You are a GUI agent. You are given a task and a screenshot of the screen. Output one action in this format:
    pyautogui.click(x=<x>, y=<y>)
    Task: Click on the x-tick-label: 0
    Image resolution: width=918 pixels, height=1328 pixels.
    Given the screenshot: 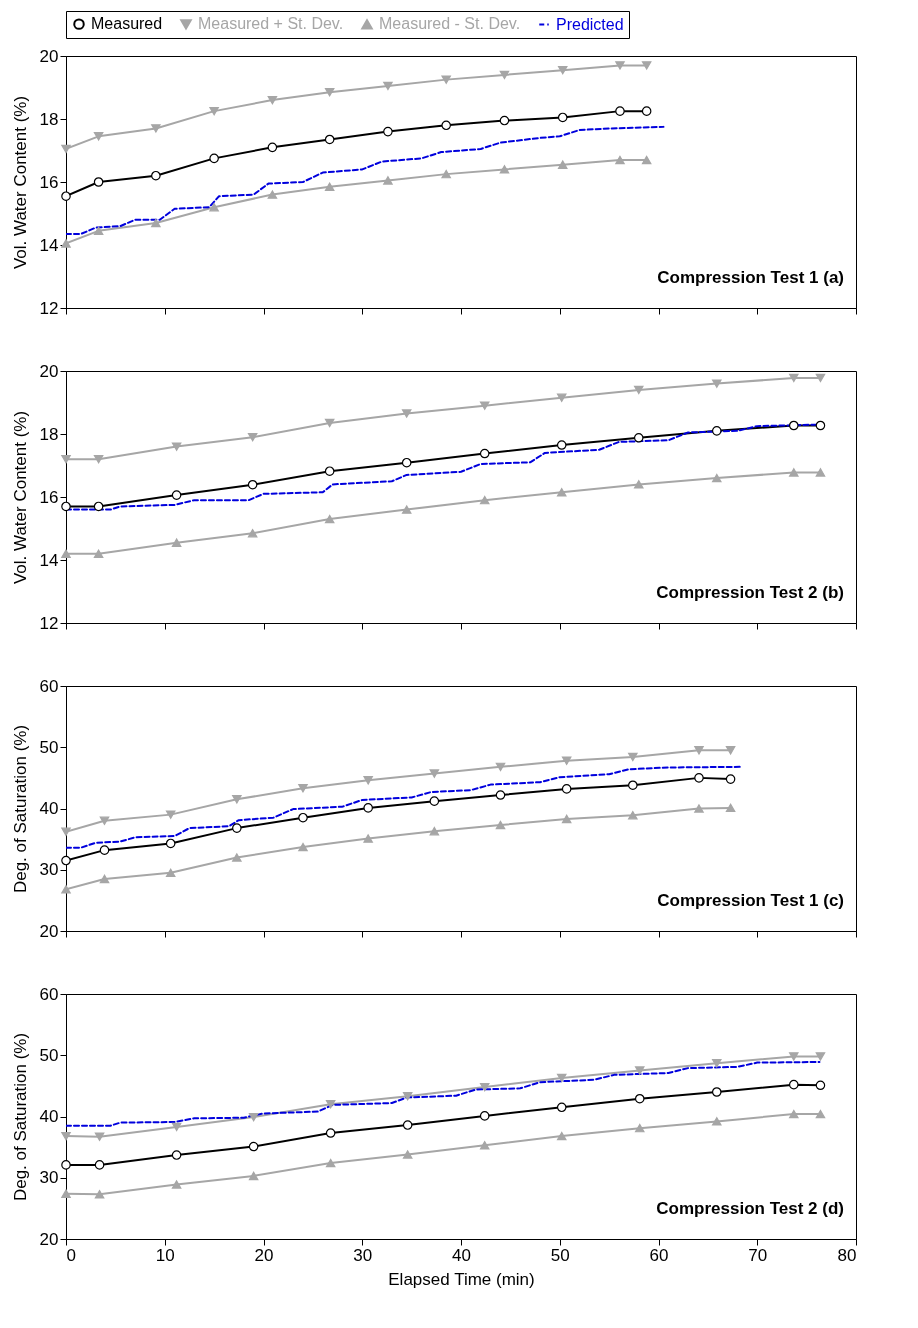 What is the action you would take?
    pyautogui.click(x=71, y=1255)
    